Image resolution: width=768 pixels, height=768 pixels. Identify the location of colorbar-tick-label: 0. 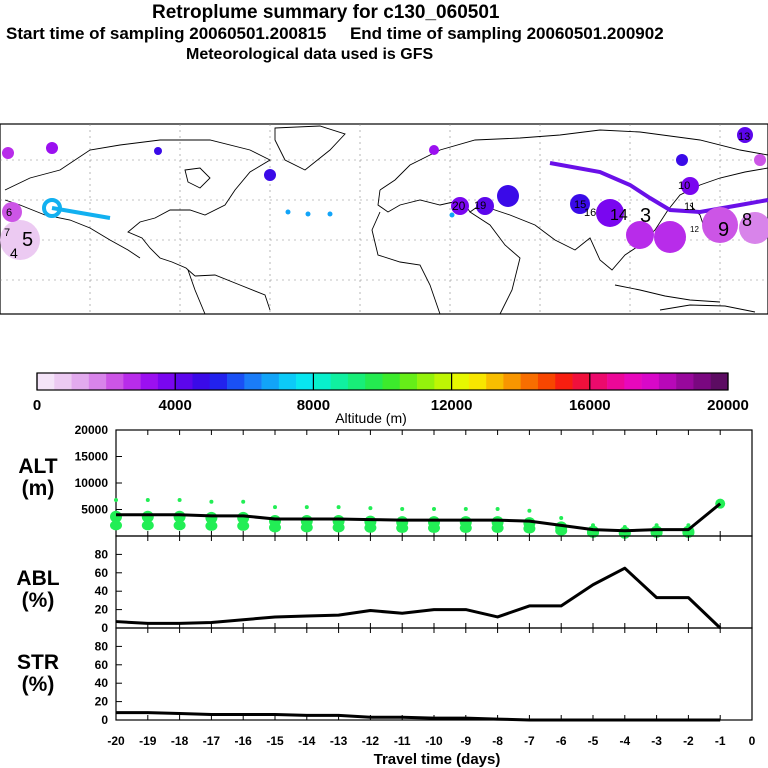
(37, 405).